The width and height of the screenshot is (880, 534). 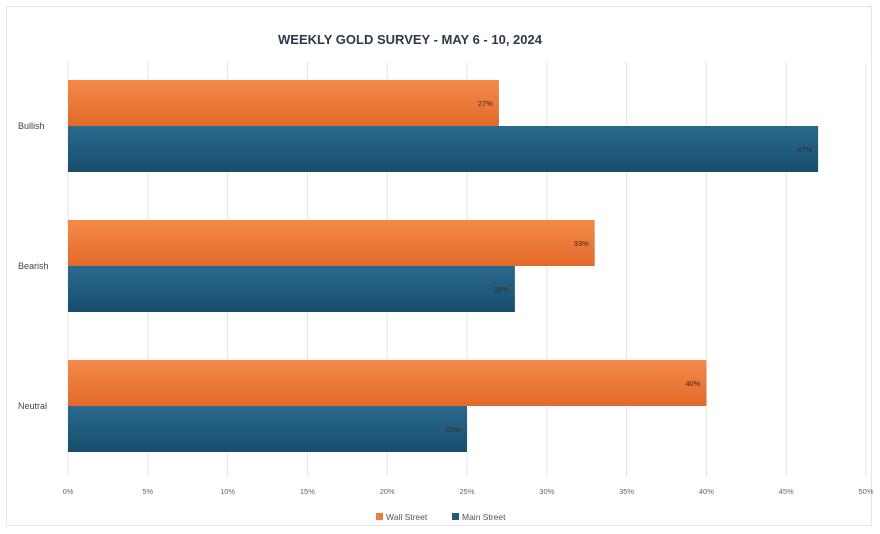 What do you see at coordinates (267, 429) in the screenshot?
I see `bar-neutral-main-street` at bounding box center [267, 429].